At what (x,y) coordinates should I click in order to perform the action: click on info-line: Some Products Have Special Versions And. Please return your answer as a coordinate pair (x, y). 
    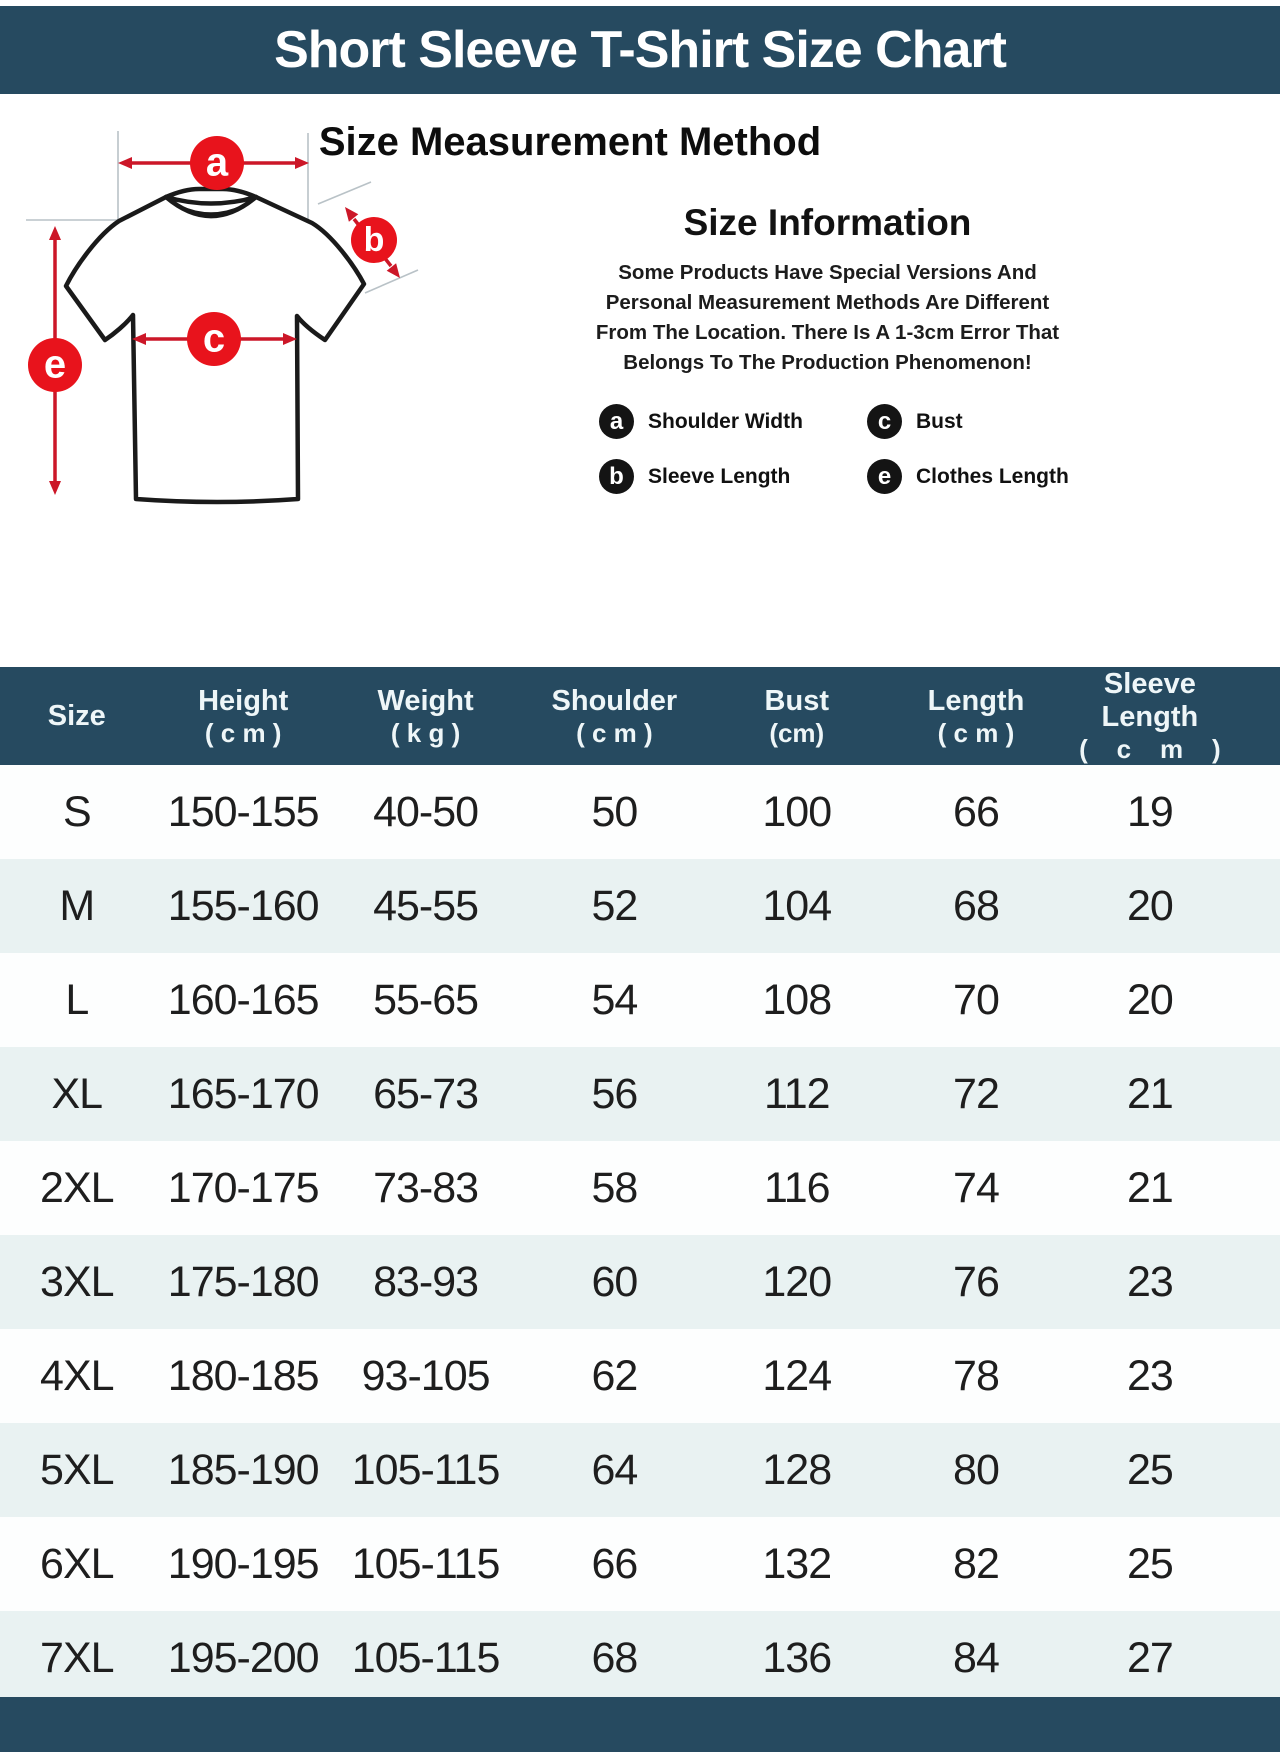
    Looking at the image, I should click on (827, 272).